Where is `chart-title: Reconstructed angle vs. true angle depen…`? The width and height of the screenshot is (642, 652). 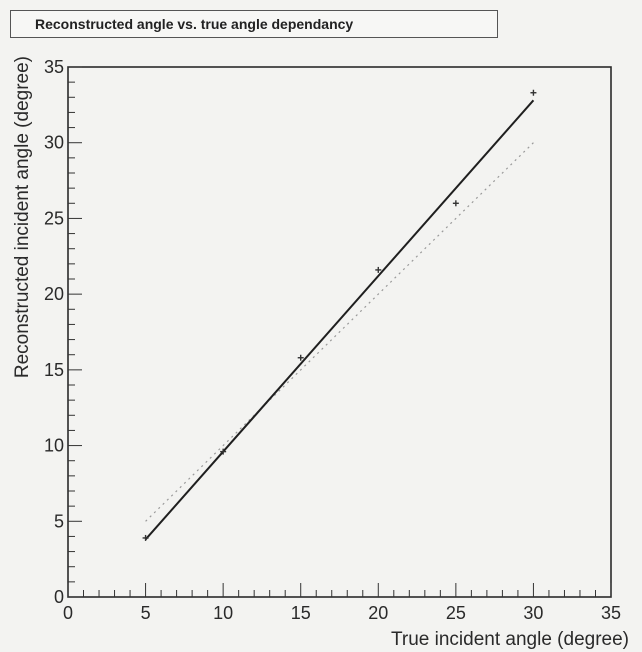
chart-title: Reconstructed angle vs. true angle depen… is located at coordinates (254, 24).